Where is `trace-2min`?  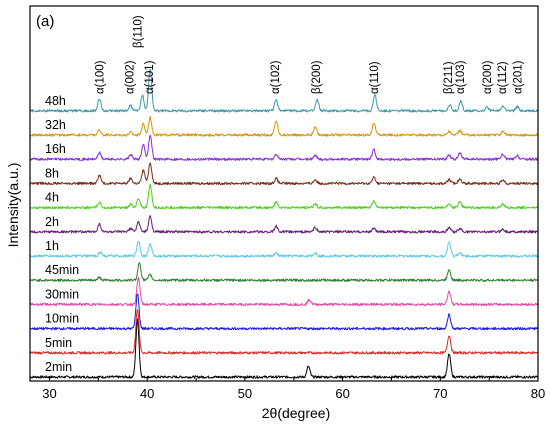
trace-2min is located at coordinates (284, 348).